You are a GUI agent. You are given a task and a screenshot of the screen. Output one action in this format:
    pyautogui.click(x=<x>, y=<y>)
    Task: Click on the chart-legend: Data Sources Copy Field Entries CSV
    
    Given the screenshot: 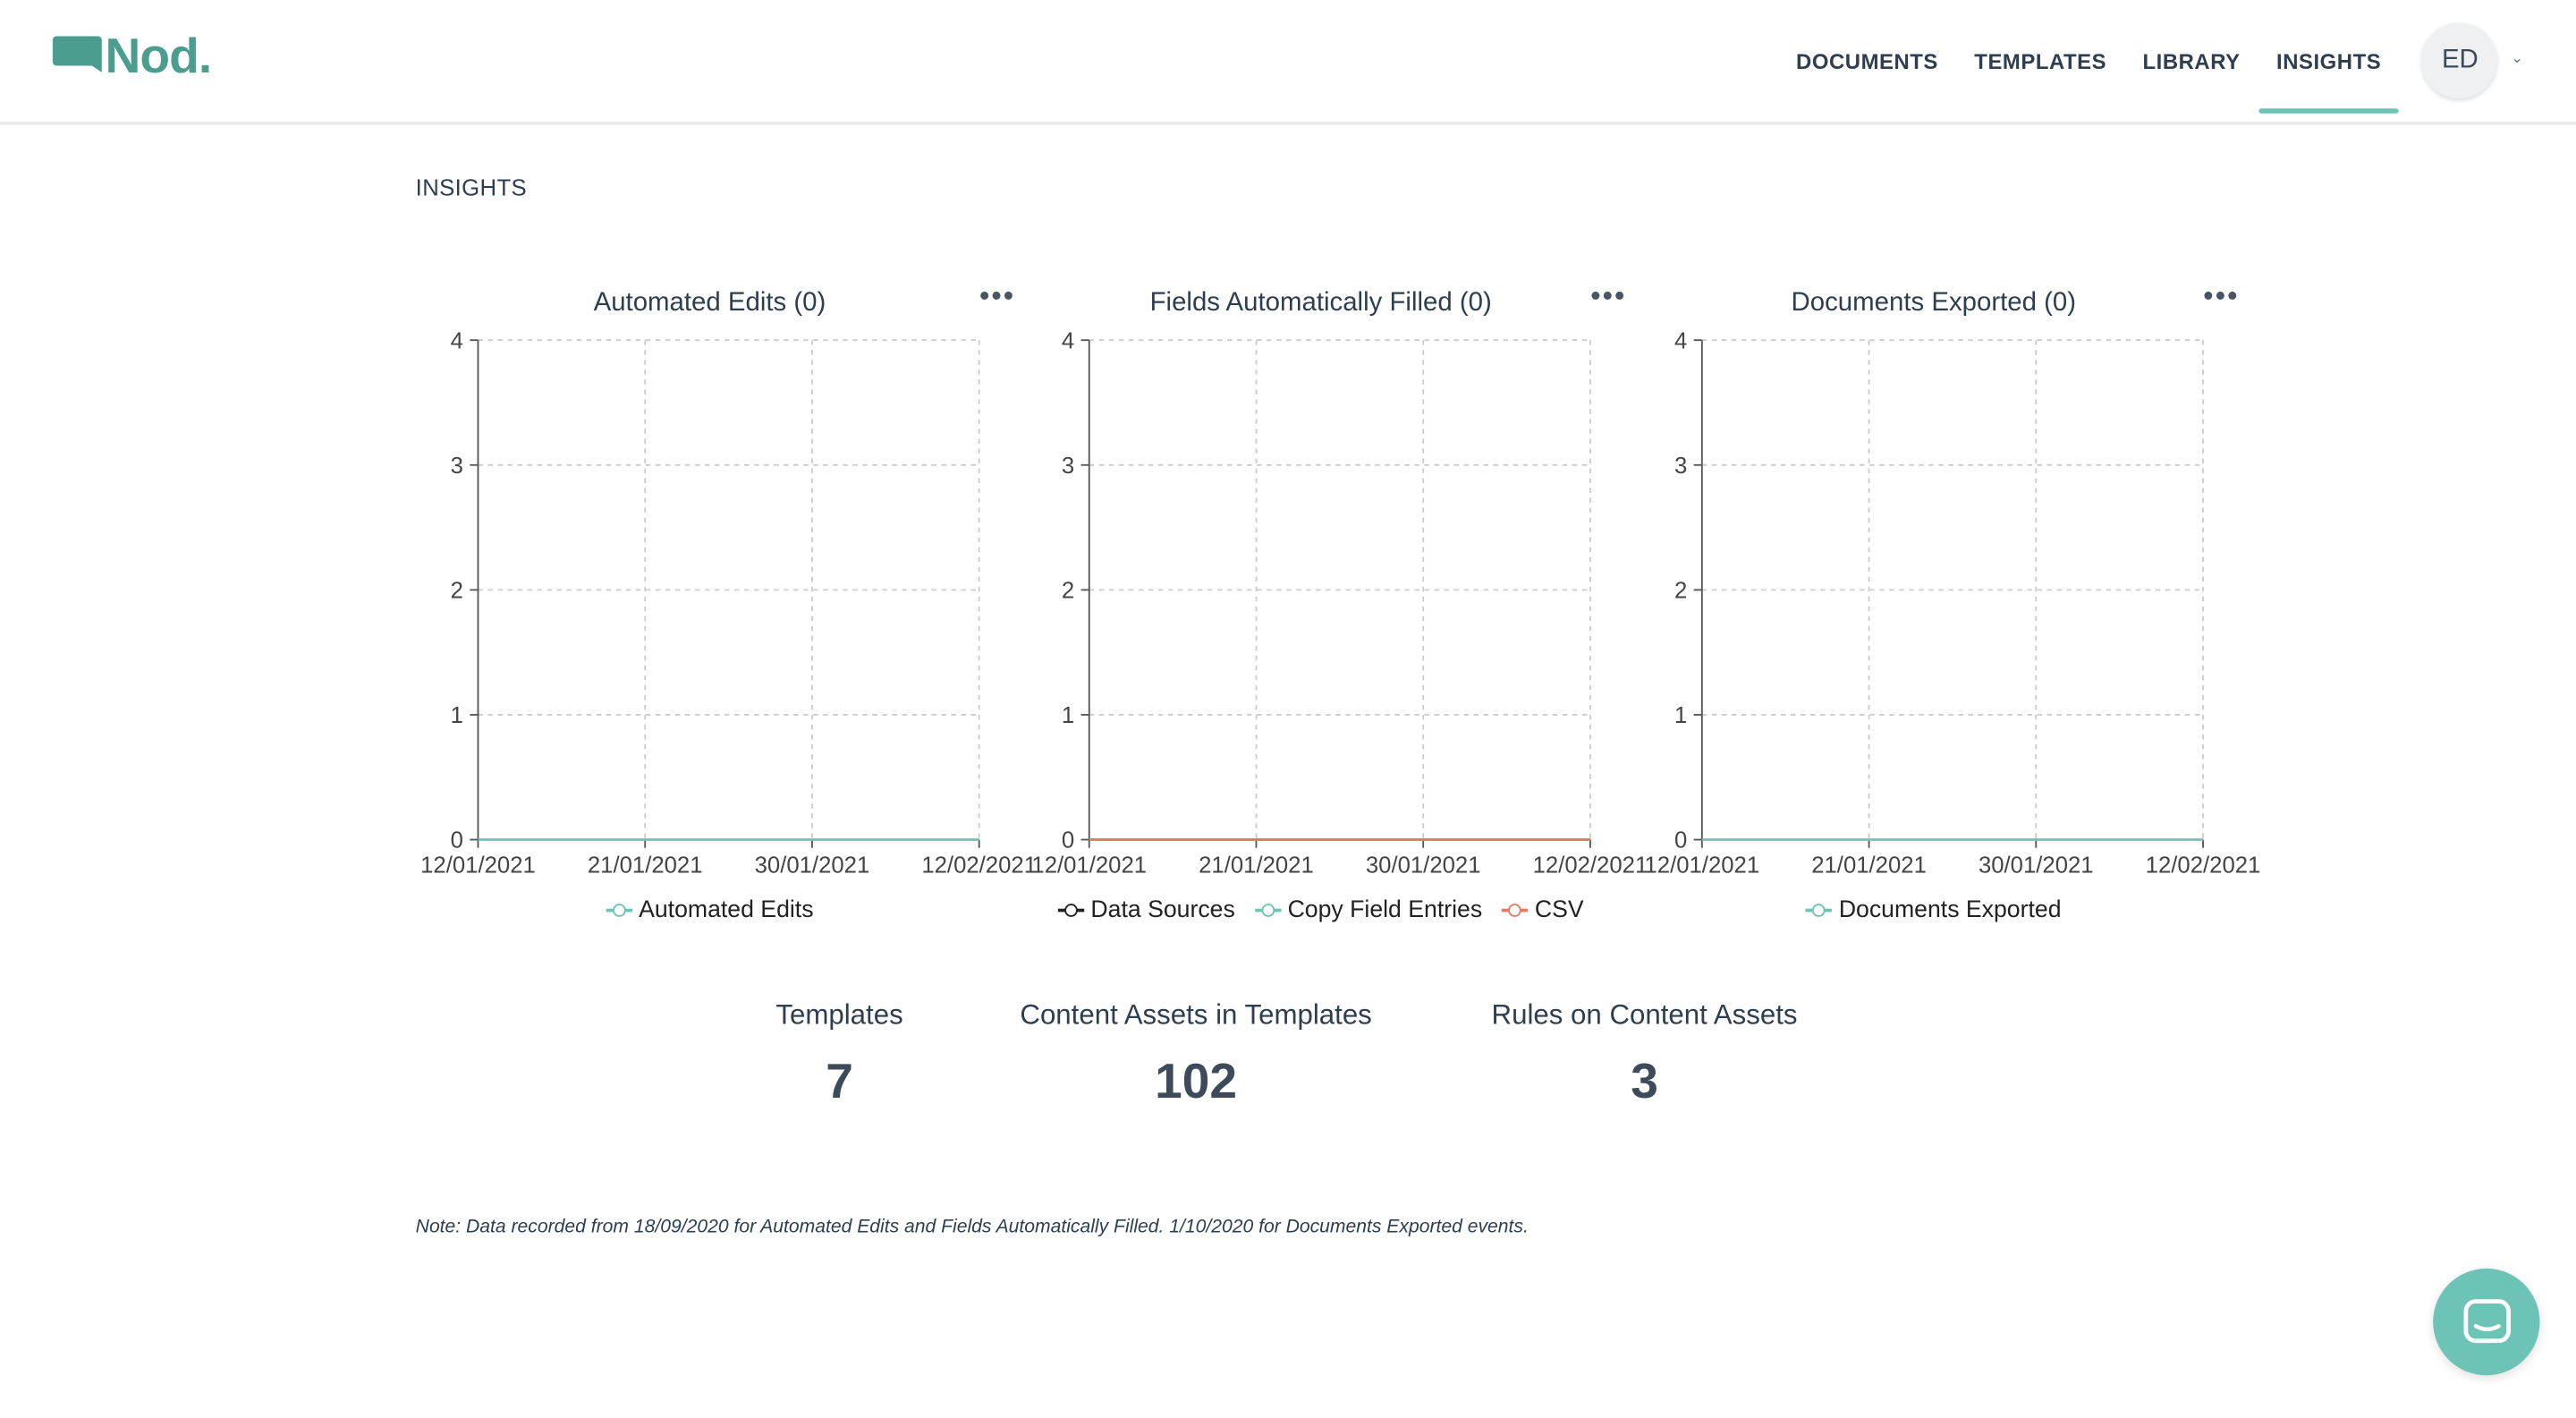 What is the action you would take?
    pyautogui.click(x=1320, y=910)
    